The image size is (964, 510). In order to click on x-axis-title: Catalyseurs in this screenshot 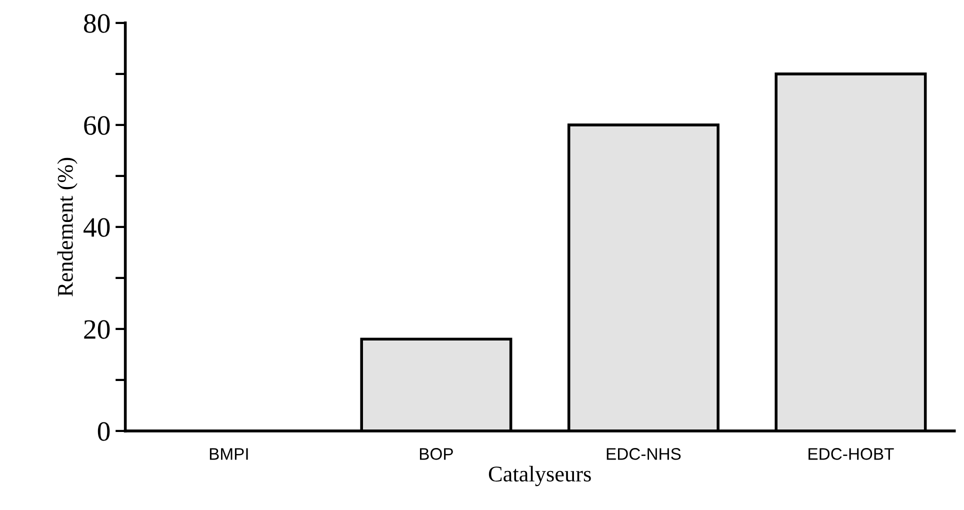, I will do `click(539, 476)`.